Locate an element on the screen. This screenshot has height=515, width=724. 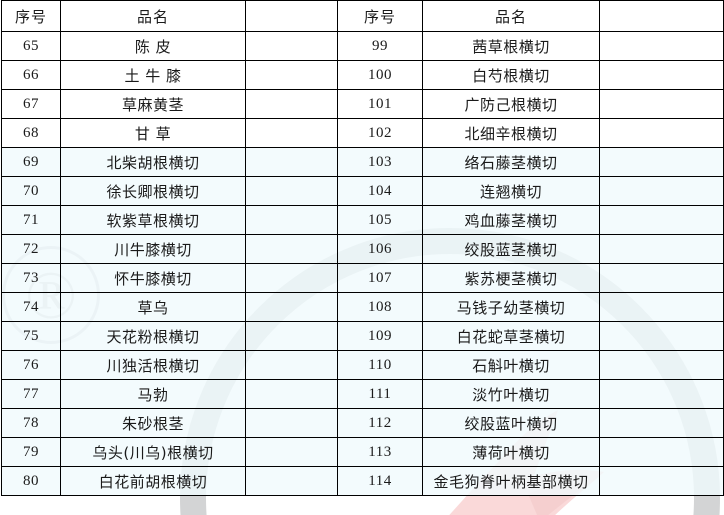
cell-name: 软紫草根横切 is located at coordinates (153, 220).